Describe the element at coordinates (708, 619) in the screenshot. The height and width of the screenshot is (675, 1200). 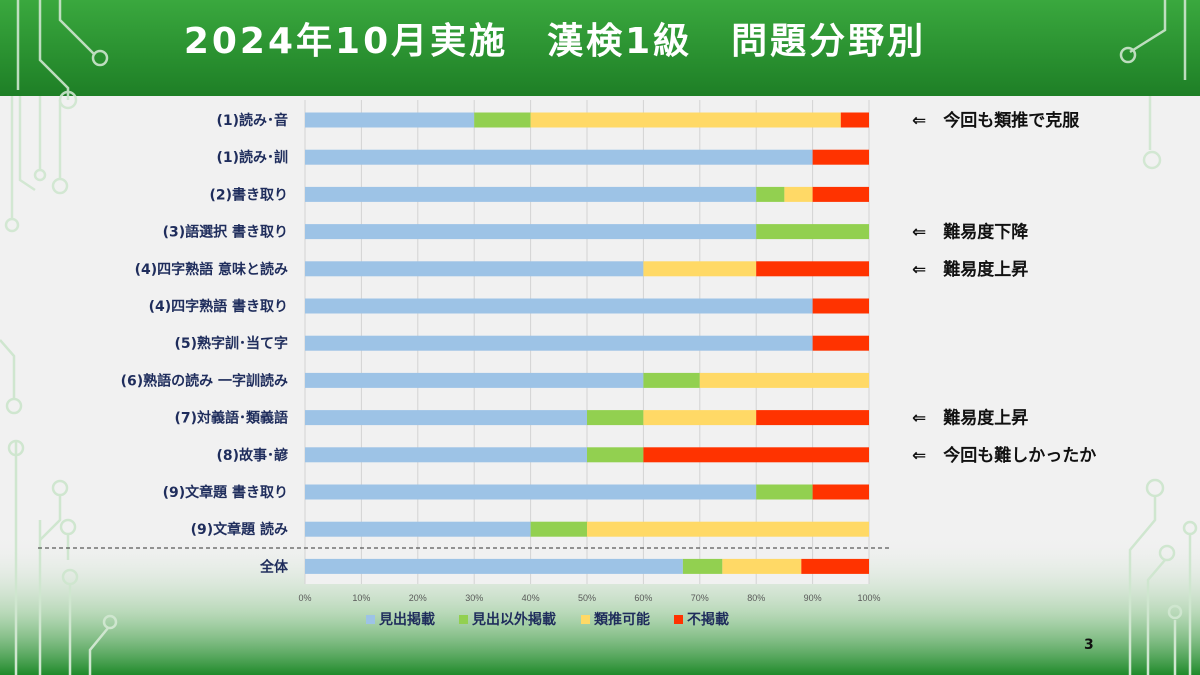
I see `legend-label: 不掲載` at that location.